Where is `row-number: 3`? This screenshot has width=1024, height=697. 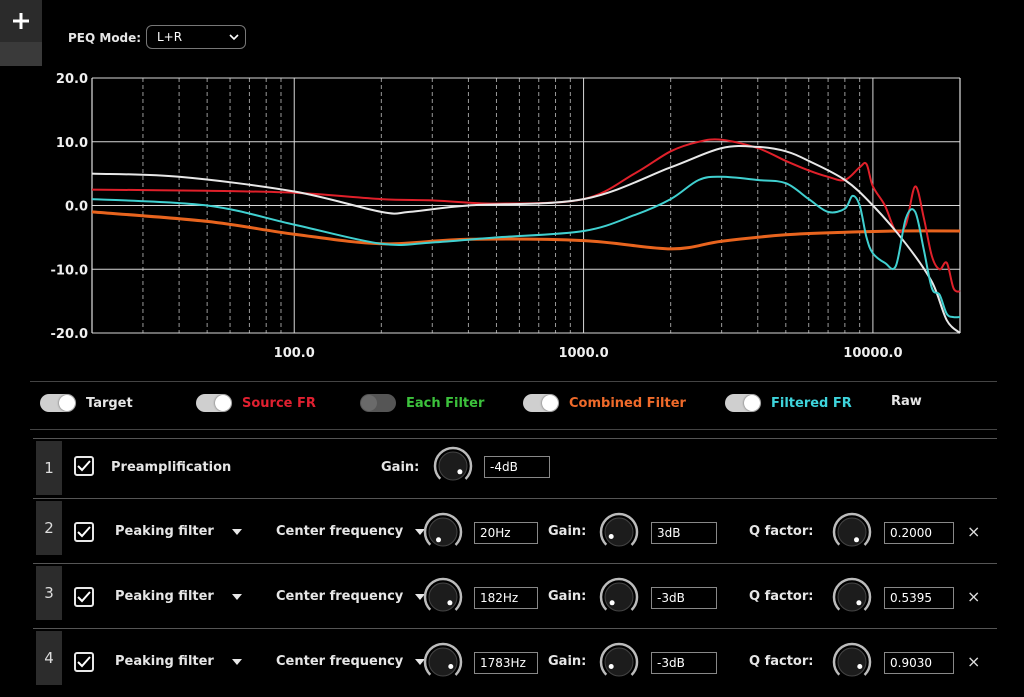 row-number: 3 is located at coordinates (49, 593).